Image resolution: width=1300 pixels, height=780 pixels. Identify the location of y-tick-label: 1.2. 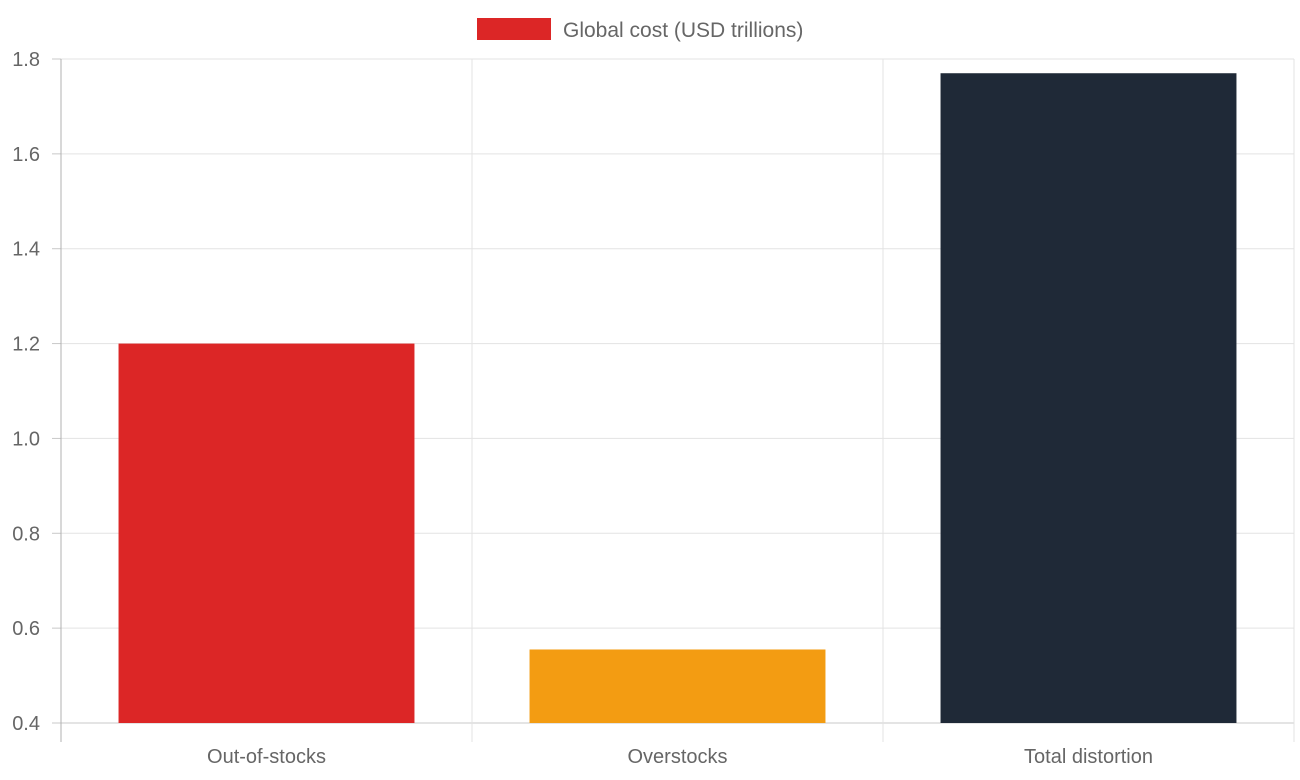
(26, 345).